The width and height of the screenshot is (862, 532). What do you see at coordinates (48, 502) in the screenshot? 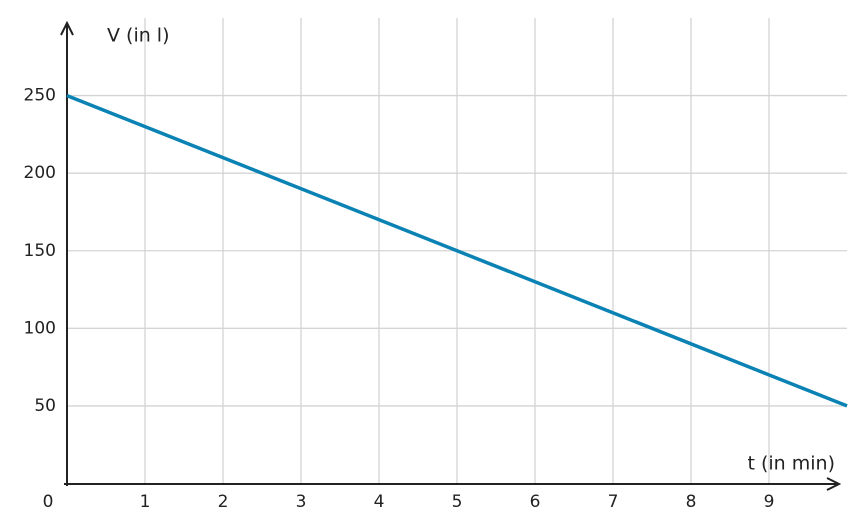
I see `x-tick-label: 0` at bounding box center [48, 502].